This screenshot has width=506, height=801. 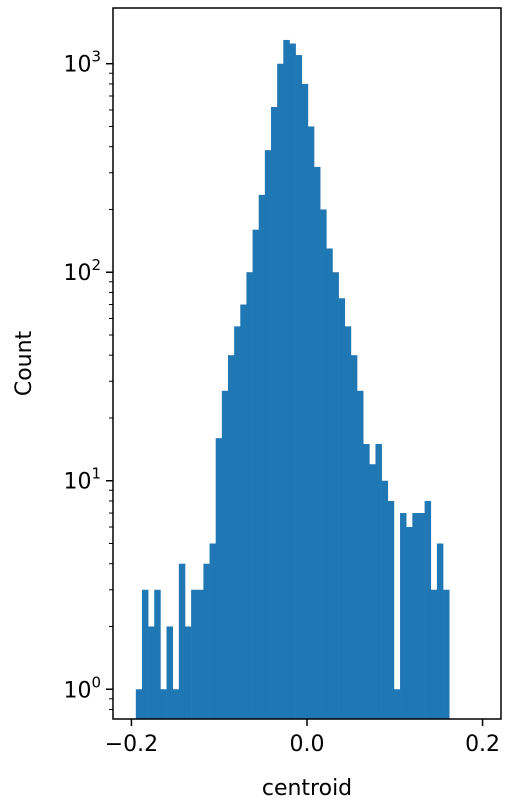 What do you see at coordinates (82, 63) in the screenshot?
I see `y-tick-label: 10³` at bounding box center [82, 63].